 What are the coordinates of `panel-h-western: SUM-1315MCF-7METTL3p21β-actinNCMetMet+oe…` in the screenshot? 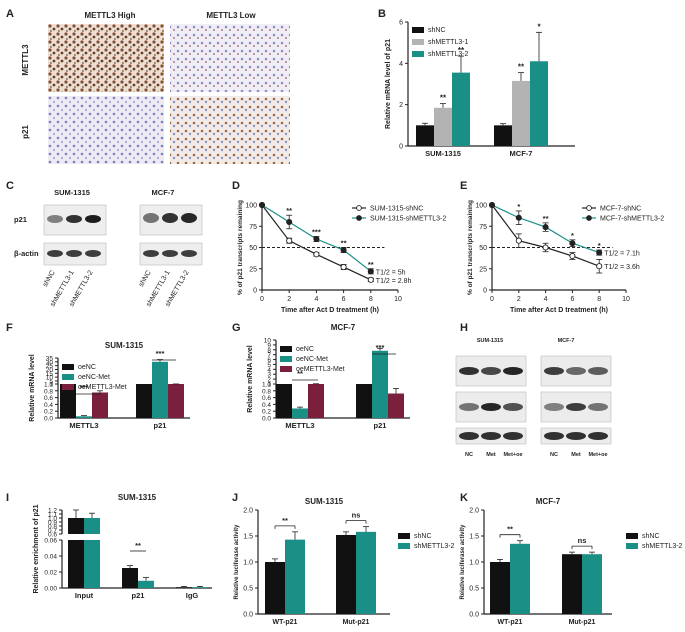 It's located at (533, 398).